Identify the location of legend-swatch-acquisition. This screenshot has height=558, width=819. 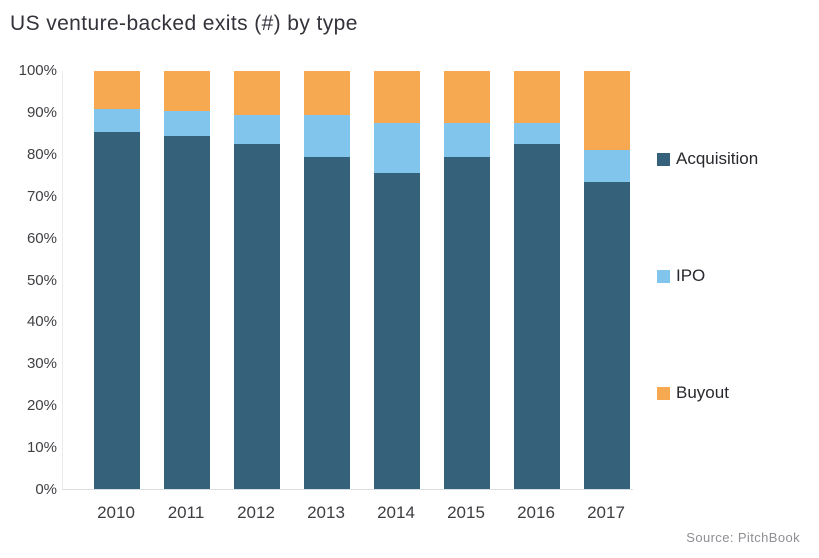
(663, 159).